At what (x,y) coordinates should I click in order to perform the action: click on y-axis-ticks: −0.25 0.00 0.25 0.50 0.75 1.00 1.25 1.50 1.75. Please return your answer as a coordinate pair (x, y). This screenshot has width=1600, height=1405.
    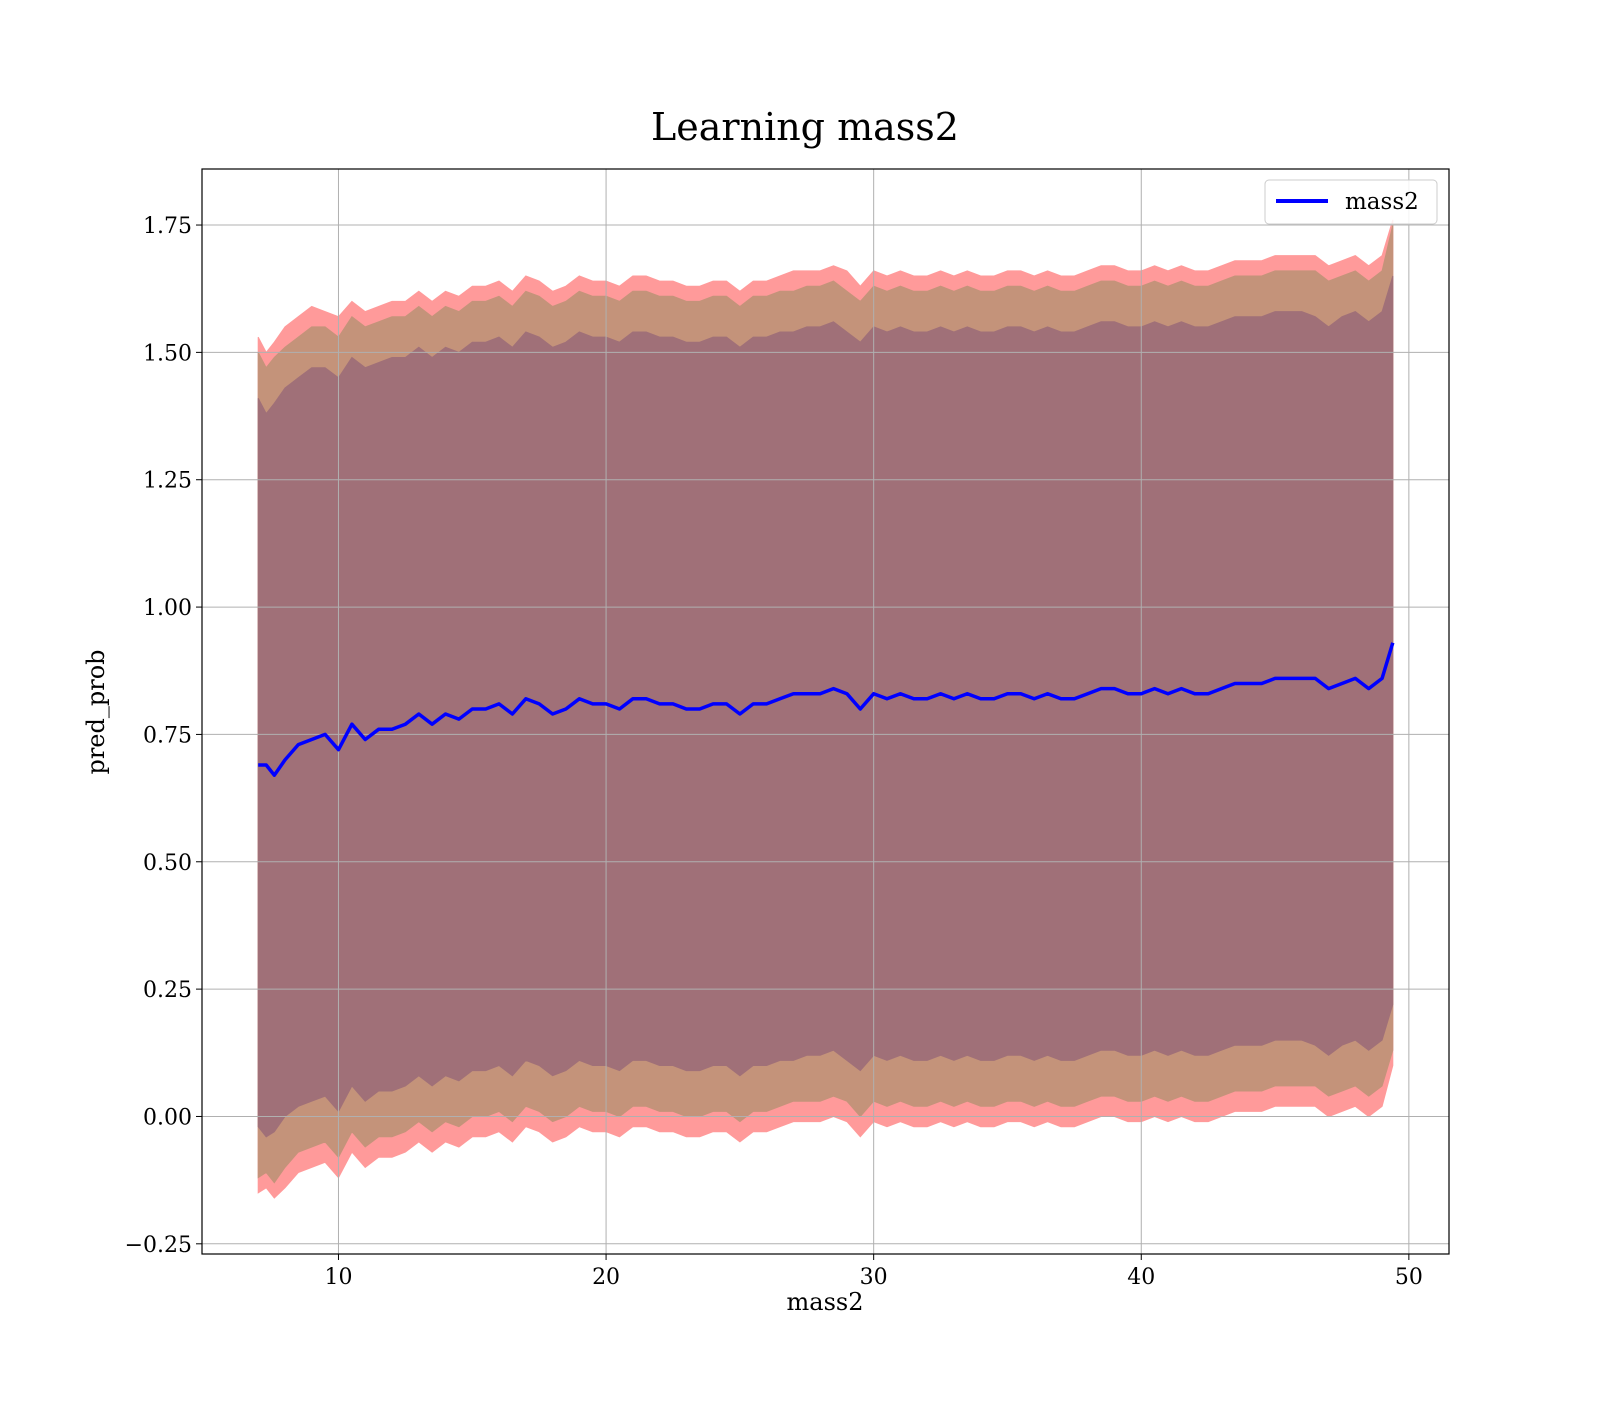
    Looking at the image, I should click on (163, 736).